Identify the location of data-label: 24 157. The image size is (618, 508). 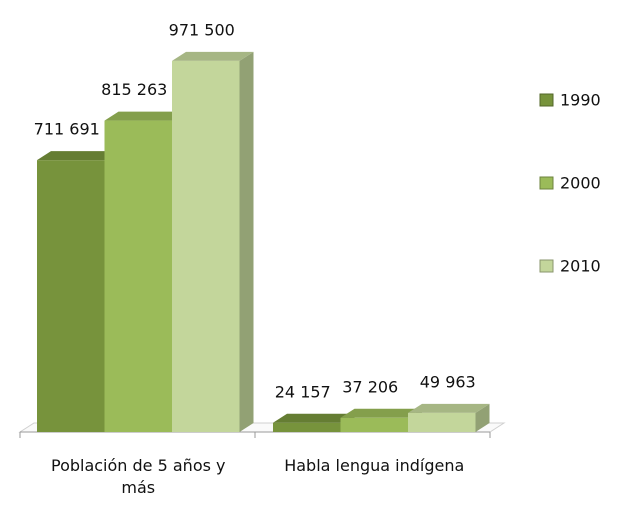
(303, 391).